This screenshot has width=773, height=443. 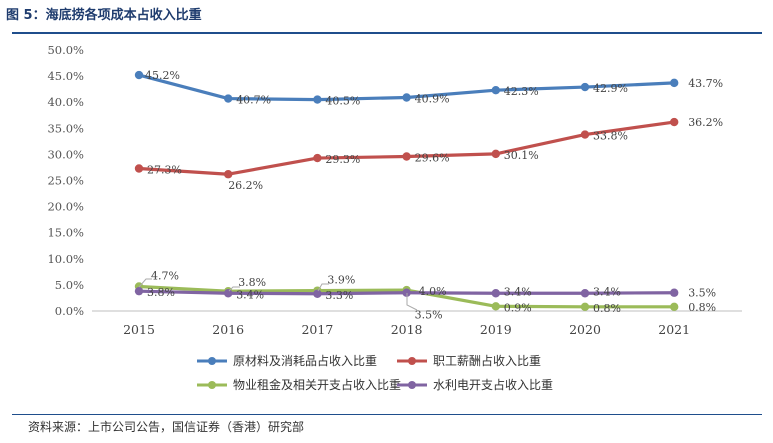 I want to click on y-tick-label: 0.0%, so click(x=69, y=311).